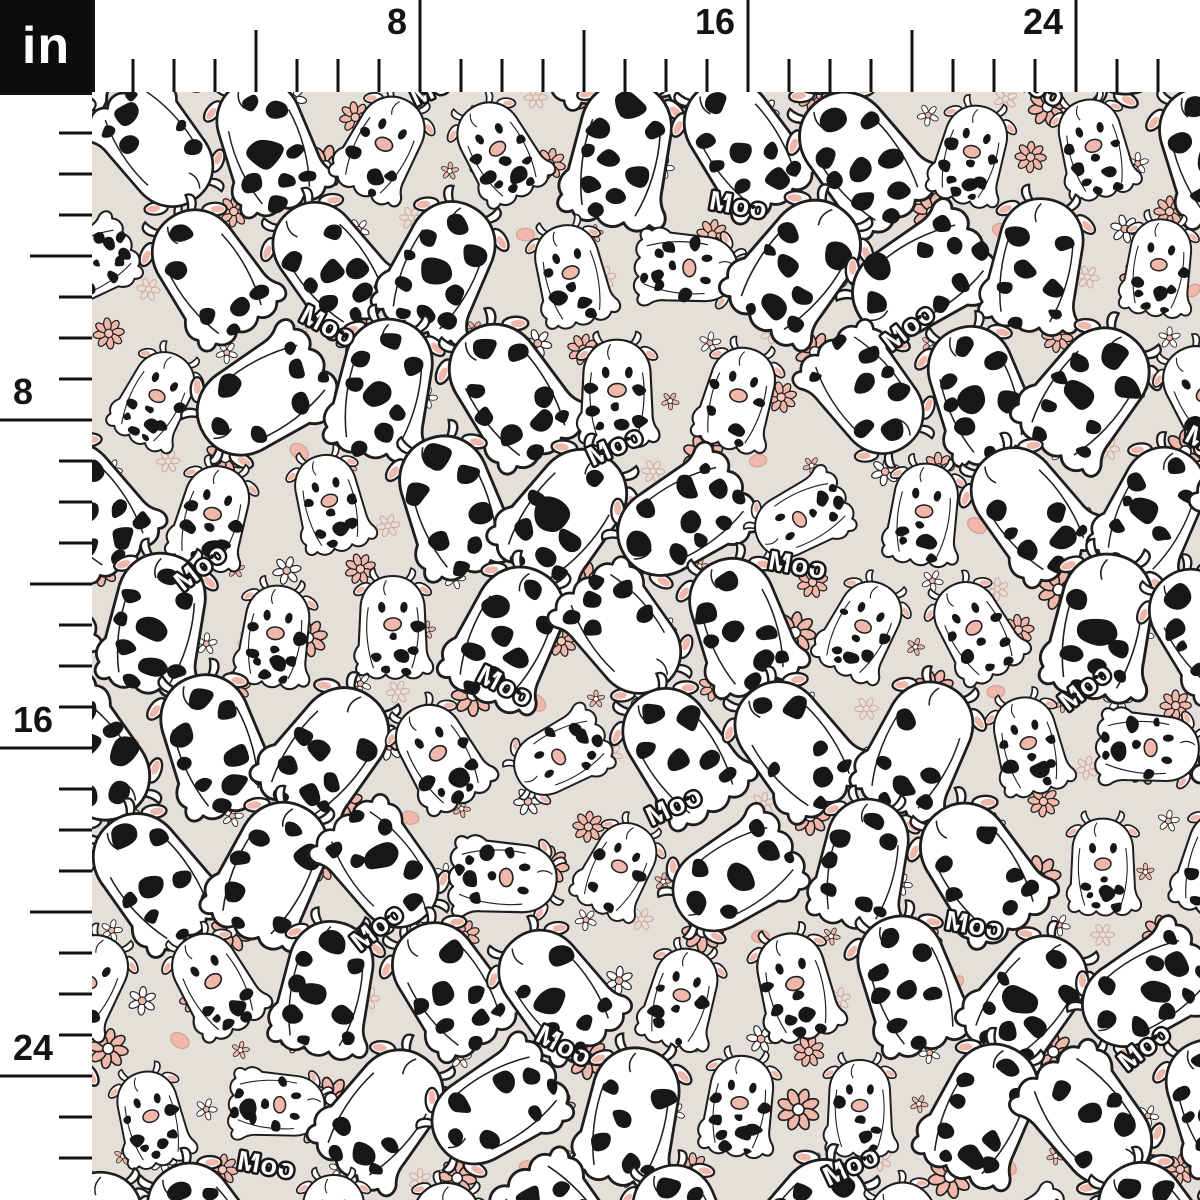 Image resolution: width=1200 pixels, height=1200 pixels. I want to click on ruler-left: 8 16 24, so click(46, 646).